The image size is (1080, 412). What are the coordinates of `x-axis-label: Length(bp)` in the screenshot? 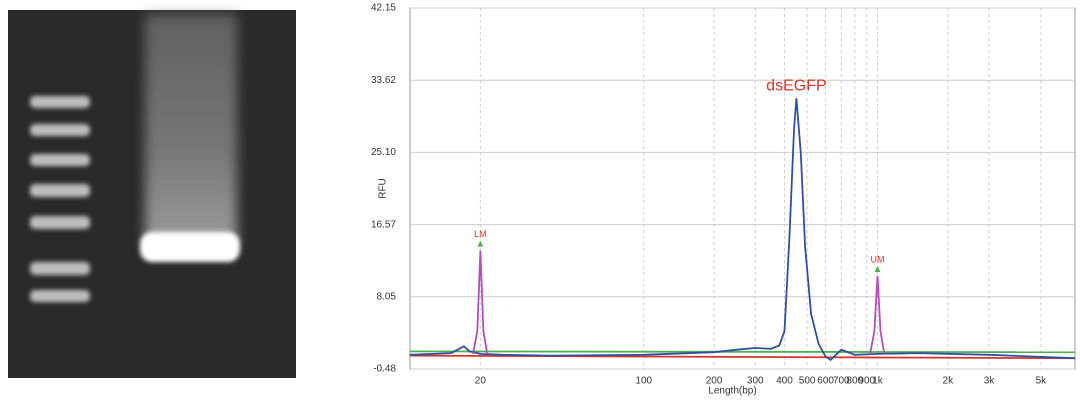 It's located at (732, 391).